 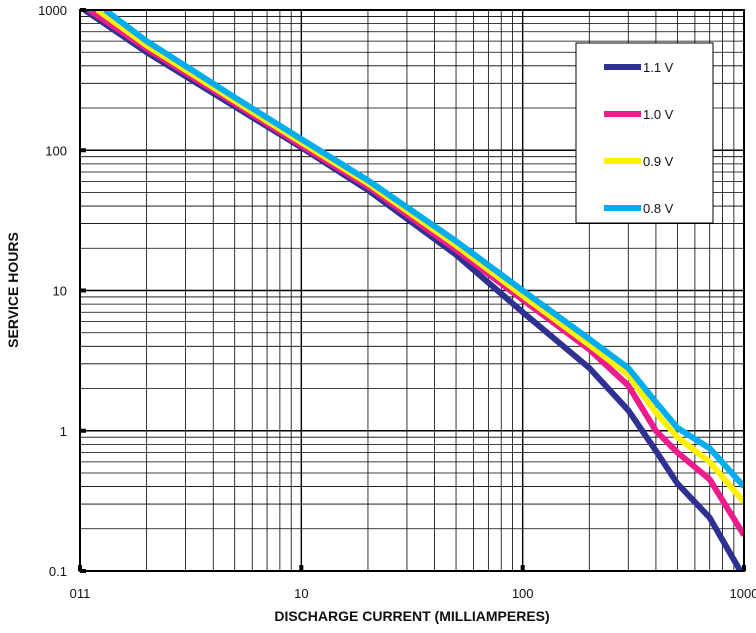 What do you see at coordinates (63, 431) in the screenshot?
I see `y-tick-label: 1` at bounding box center [63, 431].